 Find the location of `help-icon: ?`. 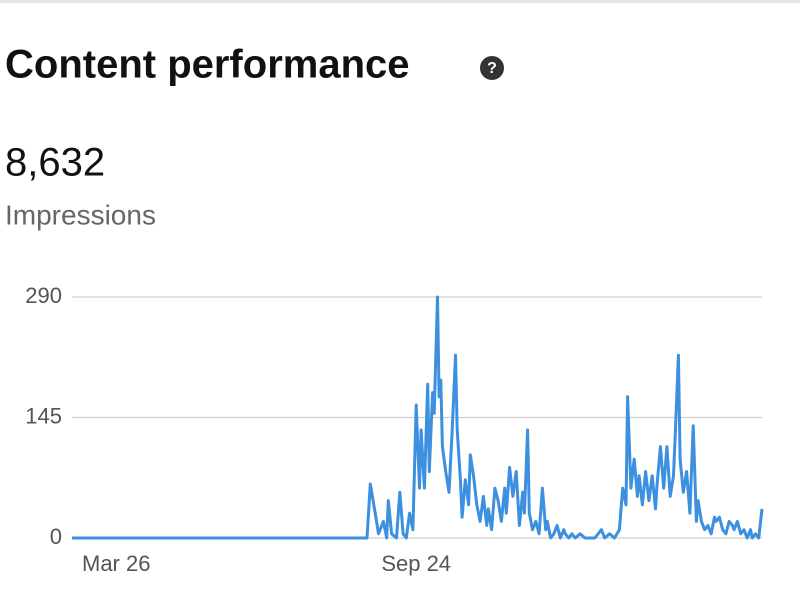

help-icon: ? is located at coordinates (492, 68).